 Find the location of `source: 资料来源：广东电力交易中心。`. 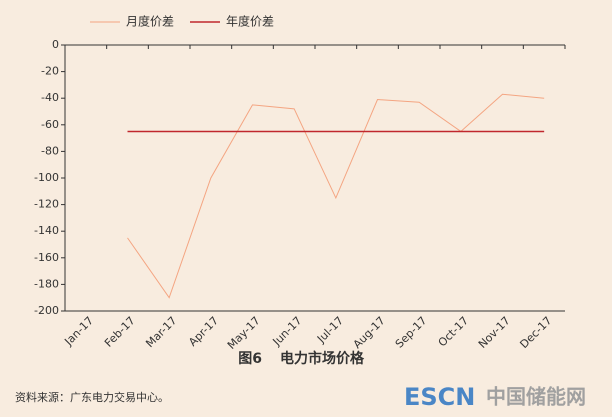

source: 资料来源：广东电力交易中心。 is located at coordinates (92, 397).